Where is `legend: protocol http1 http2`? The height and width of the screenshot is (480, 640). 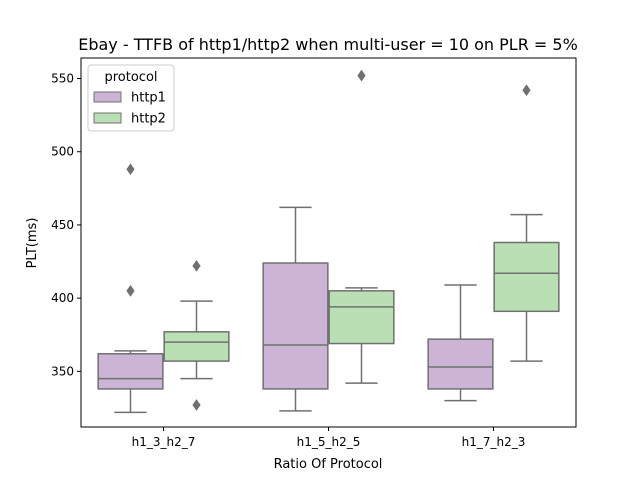 legend: protocol http1 http2 is located at coordinates (131, 98).